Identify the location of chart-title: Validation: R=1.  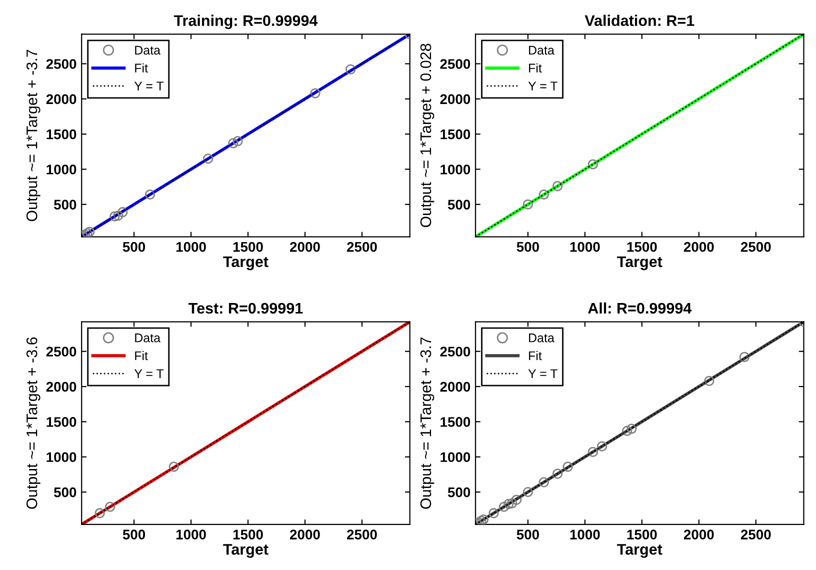
(639, 20).